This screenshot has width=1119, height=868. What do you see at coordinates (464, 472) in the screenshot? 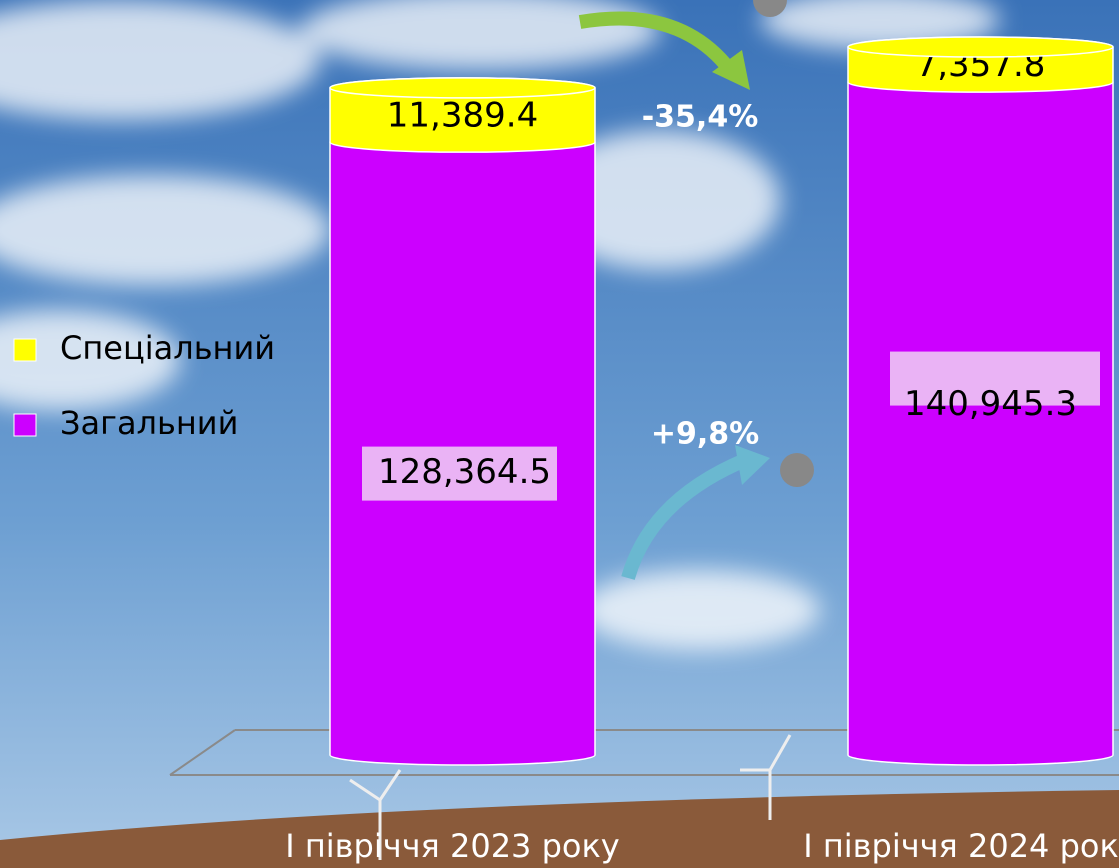
I see `value-label: 128,364.5` at bounding box center [464, 472].